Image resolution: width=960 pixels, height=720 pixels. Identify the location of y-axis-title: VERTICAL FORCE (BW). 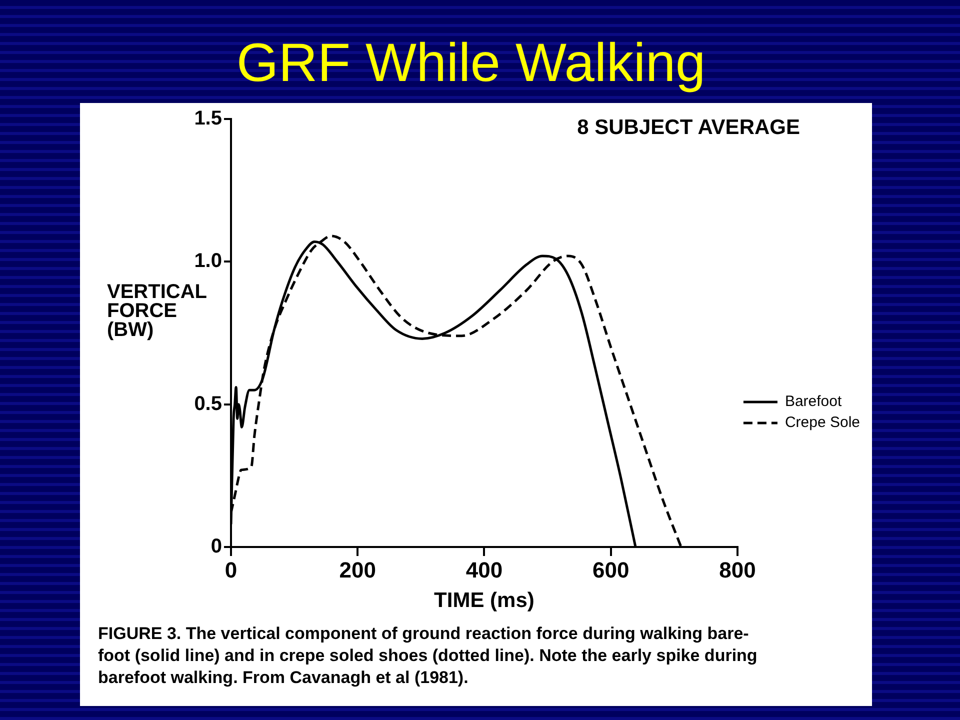
(157, 310).